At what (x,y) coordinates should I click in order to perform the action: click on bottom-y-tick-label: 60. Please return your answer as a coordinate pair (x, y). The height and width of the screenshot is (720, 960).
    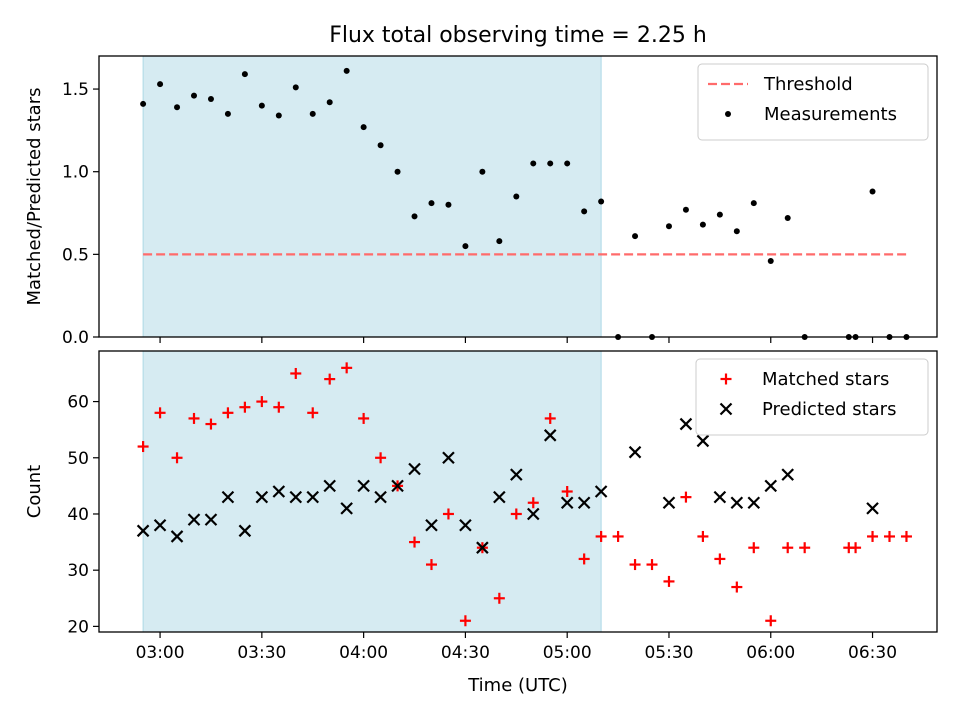
    Looking at the image, I should click on (78, 403).